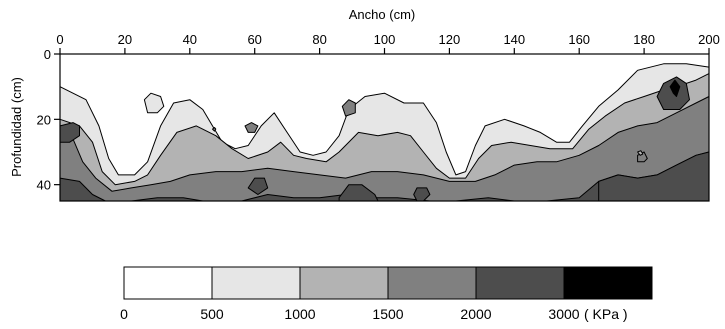 The height and width of the screenshot is (329, 725). I want to click on x-tick-label-100: 100, so click(385, 39).